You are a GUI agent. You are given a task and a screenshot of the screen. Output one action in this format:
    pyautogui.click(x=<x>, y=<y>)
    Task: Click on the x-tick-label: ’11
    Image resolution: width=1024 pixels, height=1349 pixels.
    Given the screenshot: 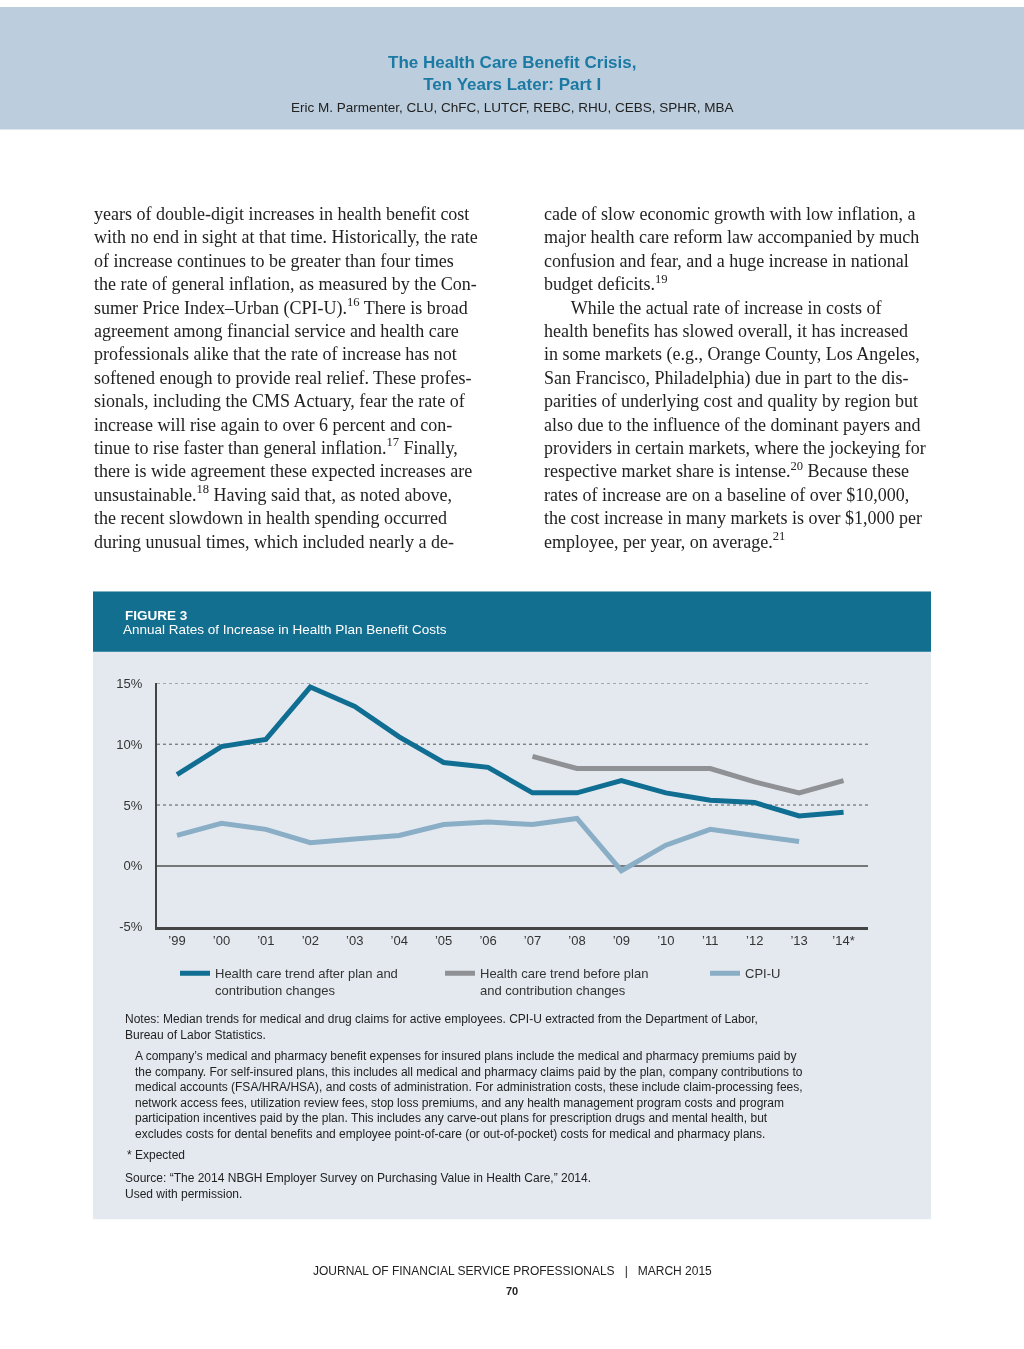 What is the action you would take?
    pyautogui.click(x=710, y=941)
    